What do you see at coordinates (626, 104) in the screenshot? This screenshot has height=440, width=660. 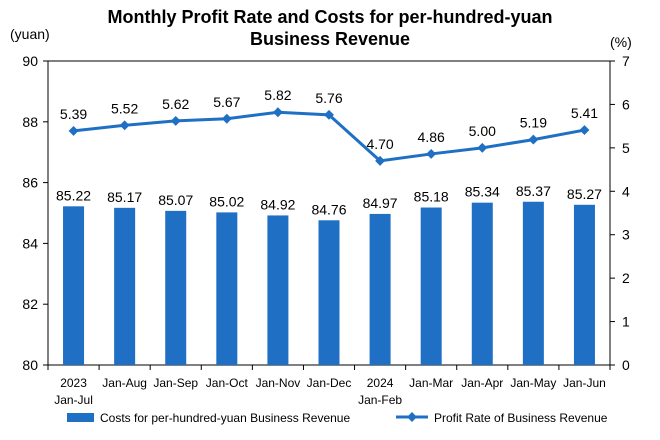 I see `right-axis-tick-label: 6` at bounding box center [626, 104].